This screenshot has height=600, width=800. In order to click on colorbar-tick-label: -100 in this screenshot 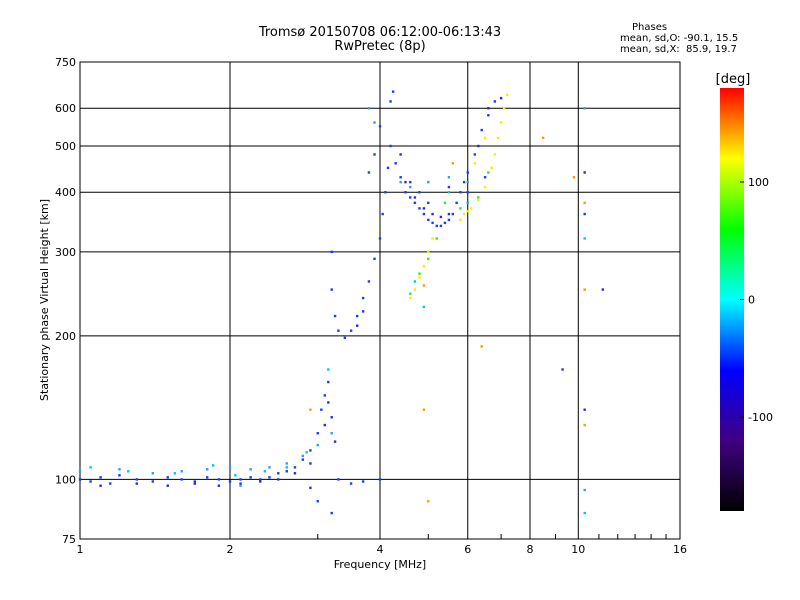, I will do `click(760, 417)`.